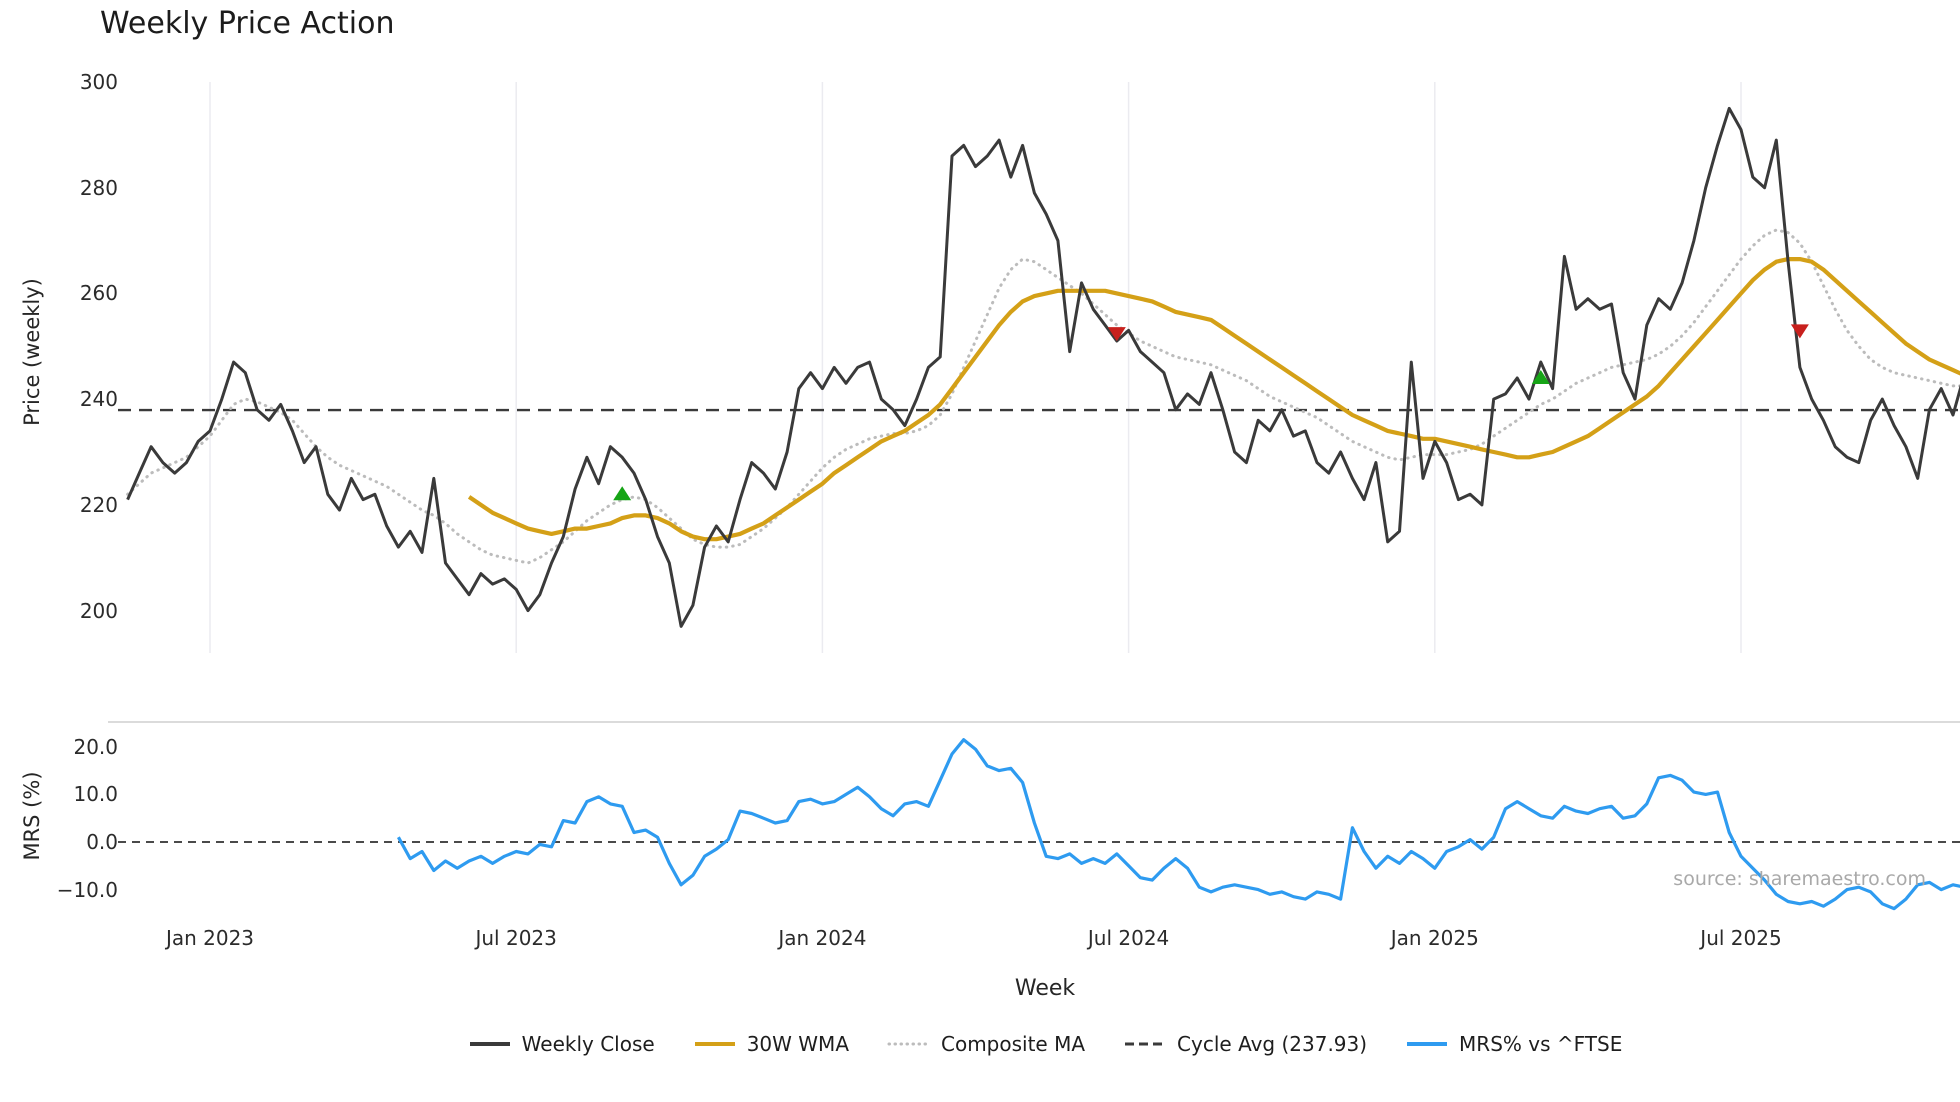  Describe the element at coordinates (822, 938) in the screenshot. I see `xtick-jan-2024: Jan 2024` at that location.